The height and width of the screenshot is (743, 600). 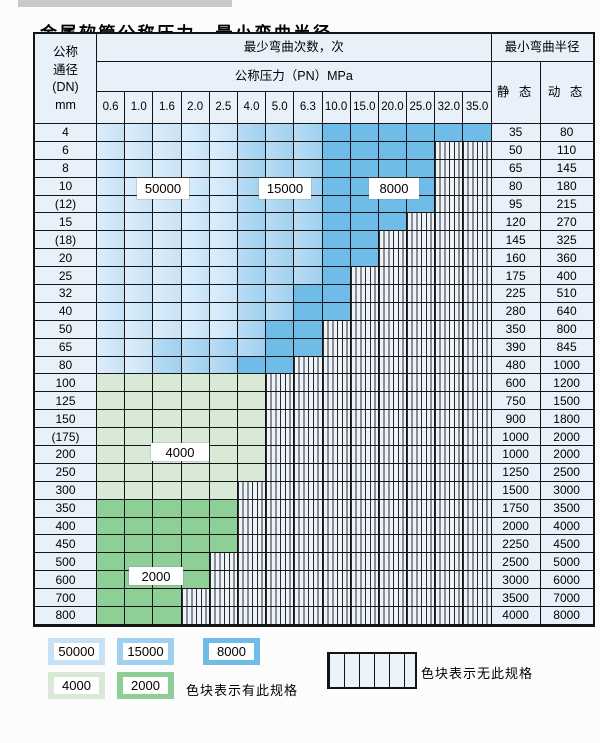 What do you see at coordinates (66, 365) in the screenshot?
I see `dn-cell: 80` at bounding box center [66, 365].